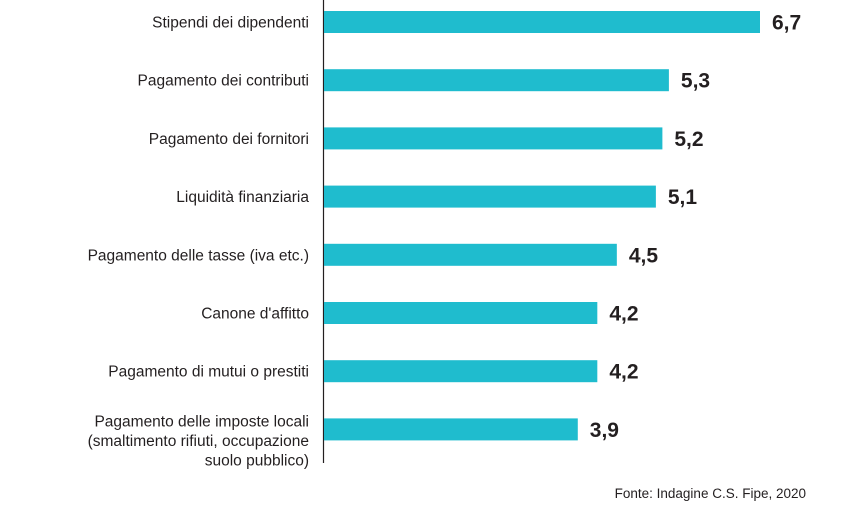 This screenshot has height=516, width=841. Describe the element at coordinates (255, 314) in the screenshot. I see `category-label: Canone d'affitto` at that location.